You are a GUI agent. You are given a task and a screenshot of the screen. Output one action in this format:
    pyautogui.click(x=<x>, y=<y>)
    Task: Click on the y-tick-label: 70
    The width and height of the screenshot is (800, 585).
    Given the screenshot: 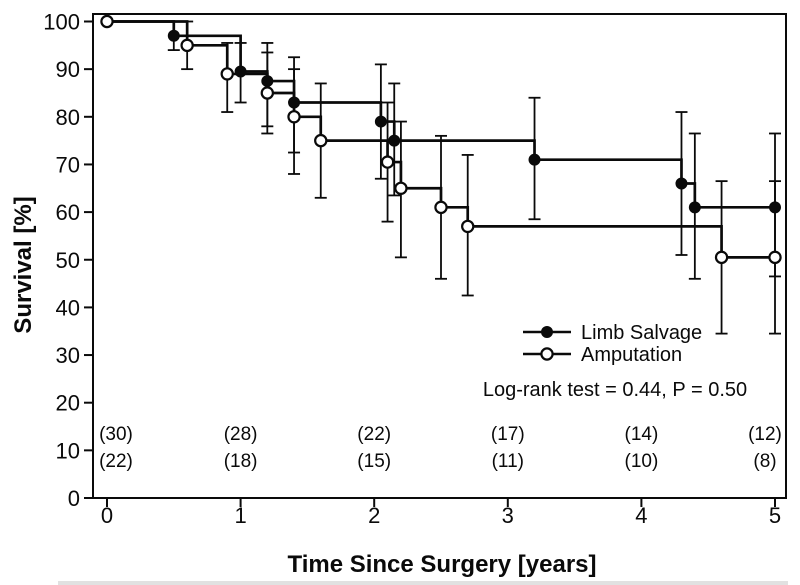 What is the action you would take?
    pyautogui.click(x=68, y=164)
    